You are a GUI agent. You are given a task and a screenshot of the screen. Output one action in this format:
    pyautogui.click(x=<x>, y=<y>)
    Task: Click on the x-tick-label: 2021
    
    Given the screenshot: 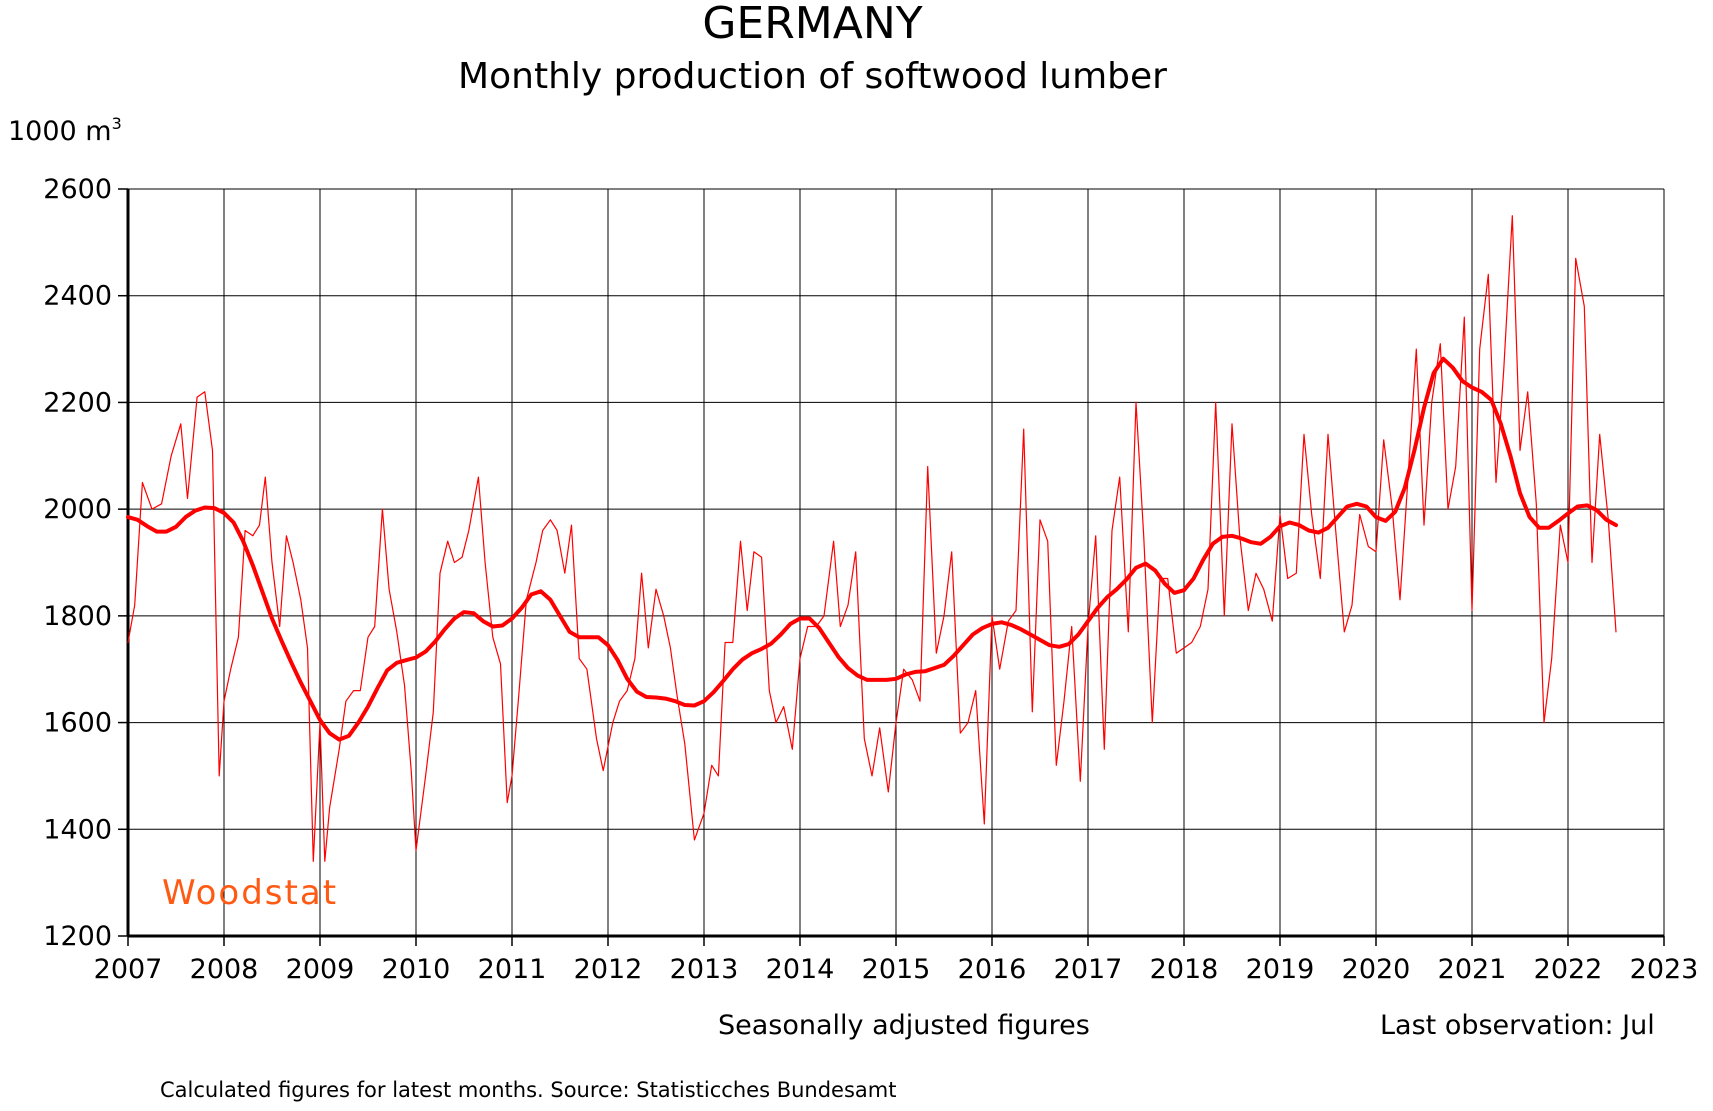 What is the action you would take?
    pyautogui.click(x=1472, y=969)
    